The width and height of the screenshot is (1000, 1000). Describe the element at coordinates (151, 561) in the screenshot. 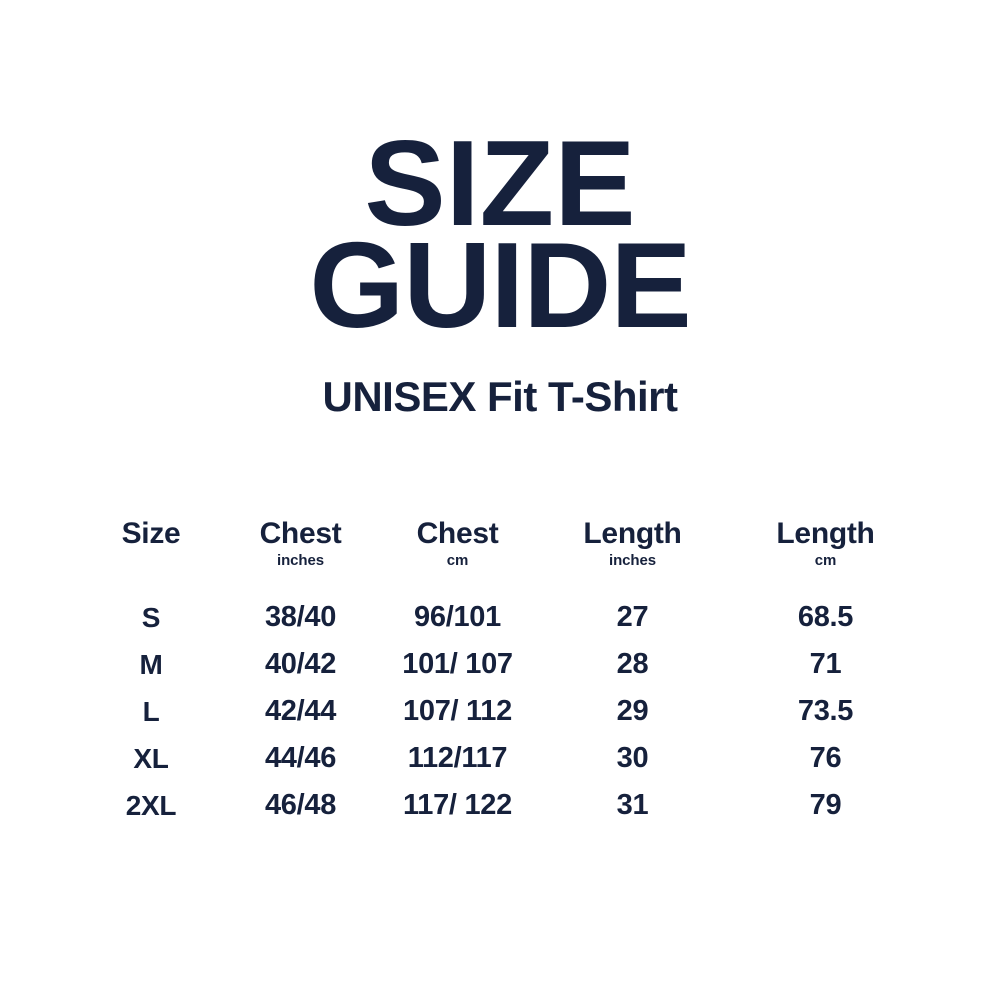

I see `column-header-size-unit` at that location.